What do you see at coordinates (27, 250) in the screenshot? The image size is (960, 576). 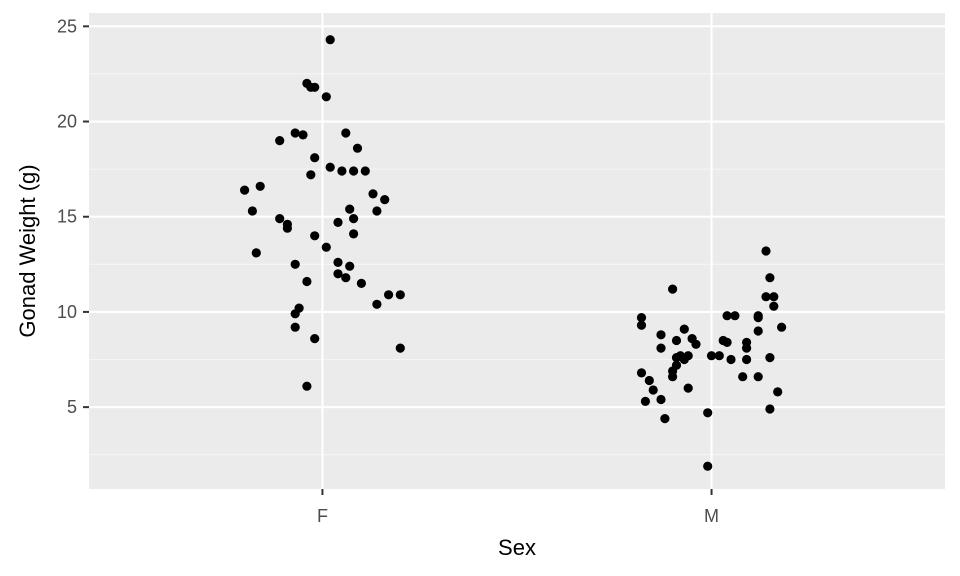 I see `y-axis-title: Gonad Weight (g)` at bounding box center [27, 250].